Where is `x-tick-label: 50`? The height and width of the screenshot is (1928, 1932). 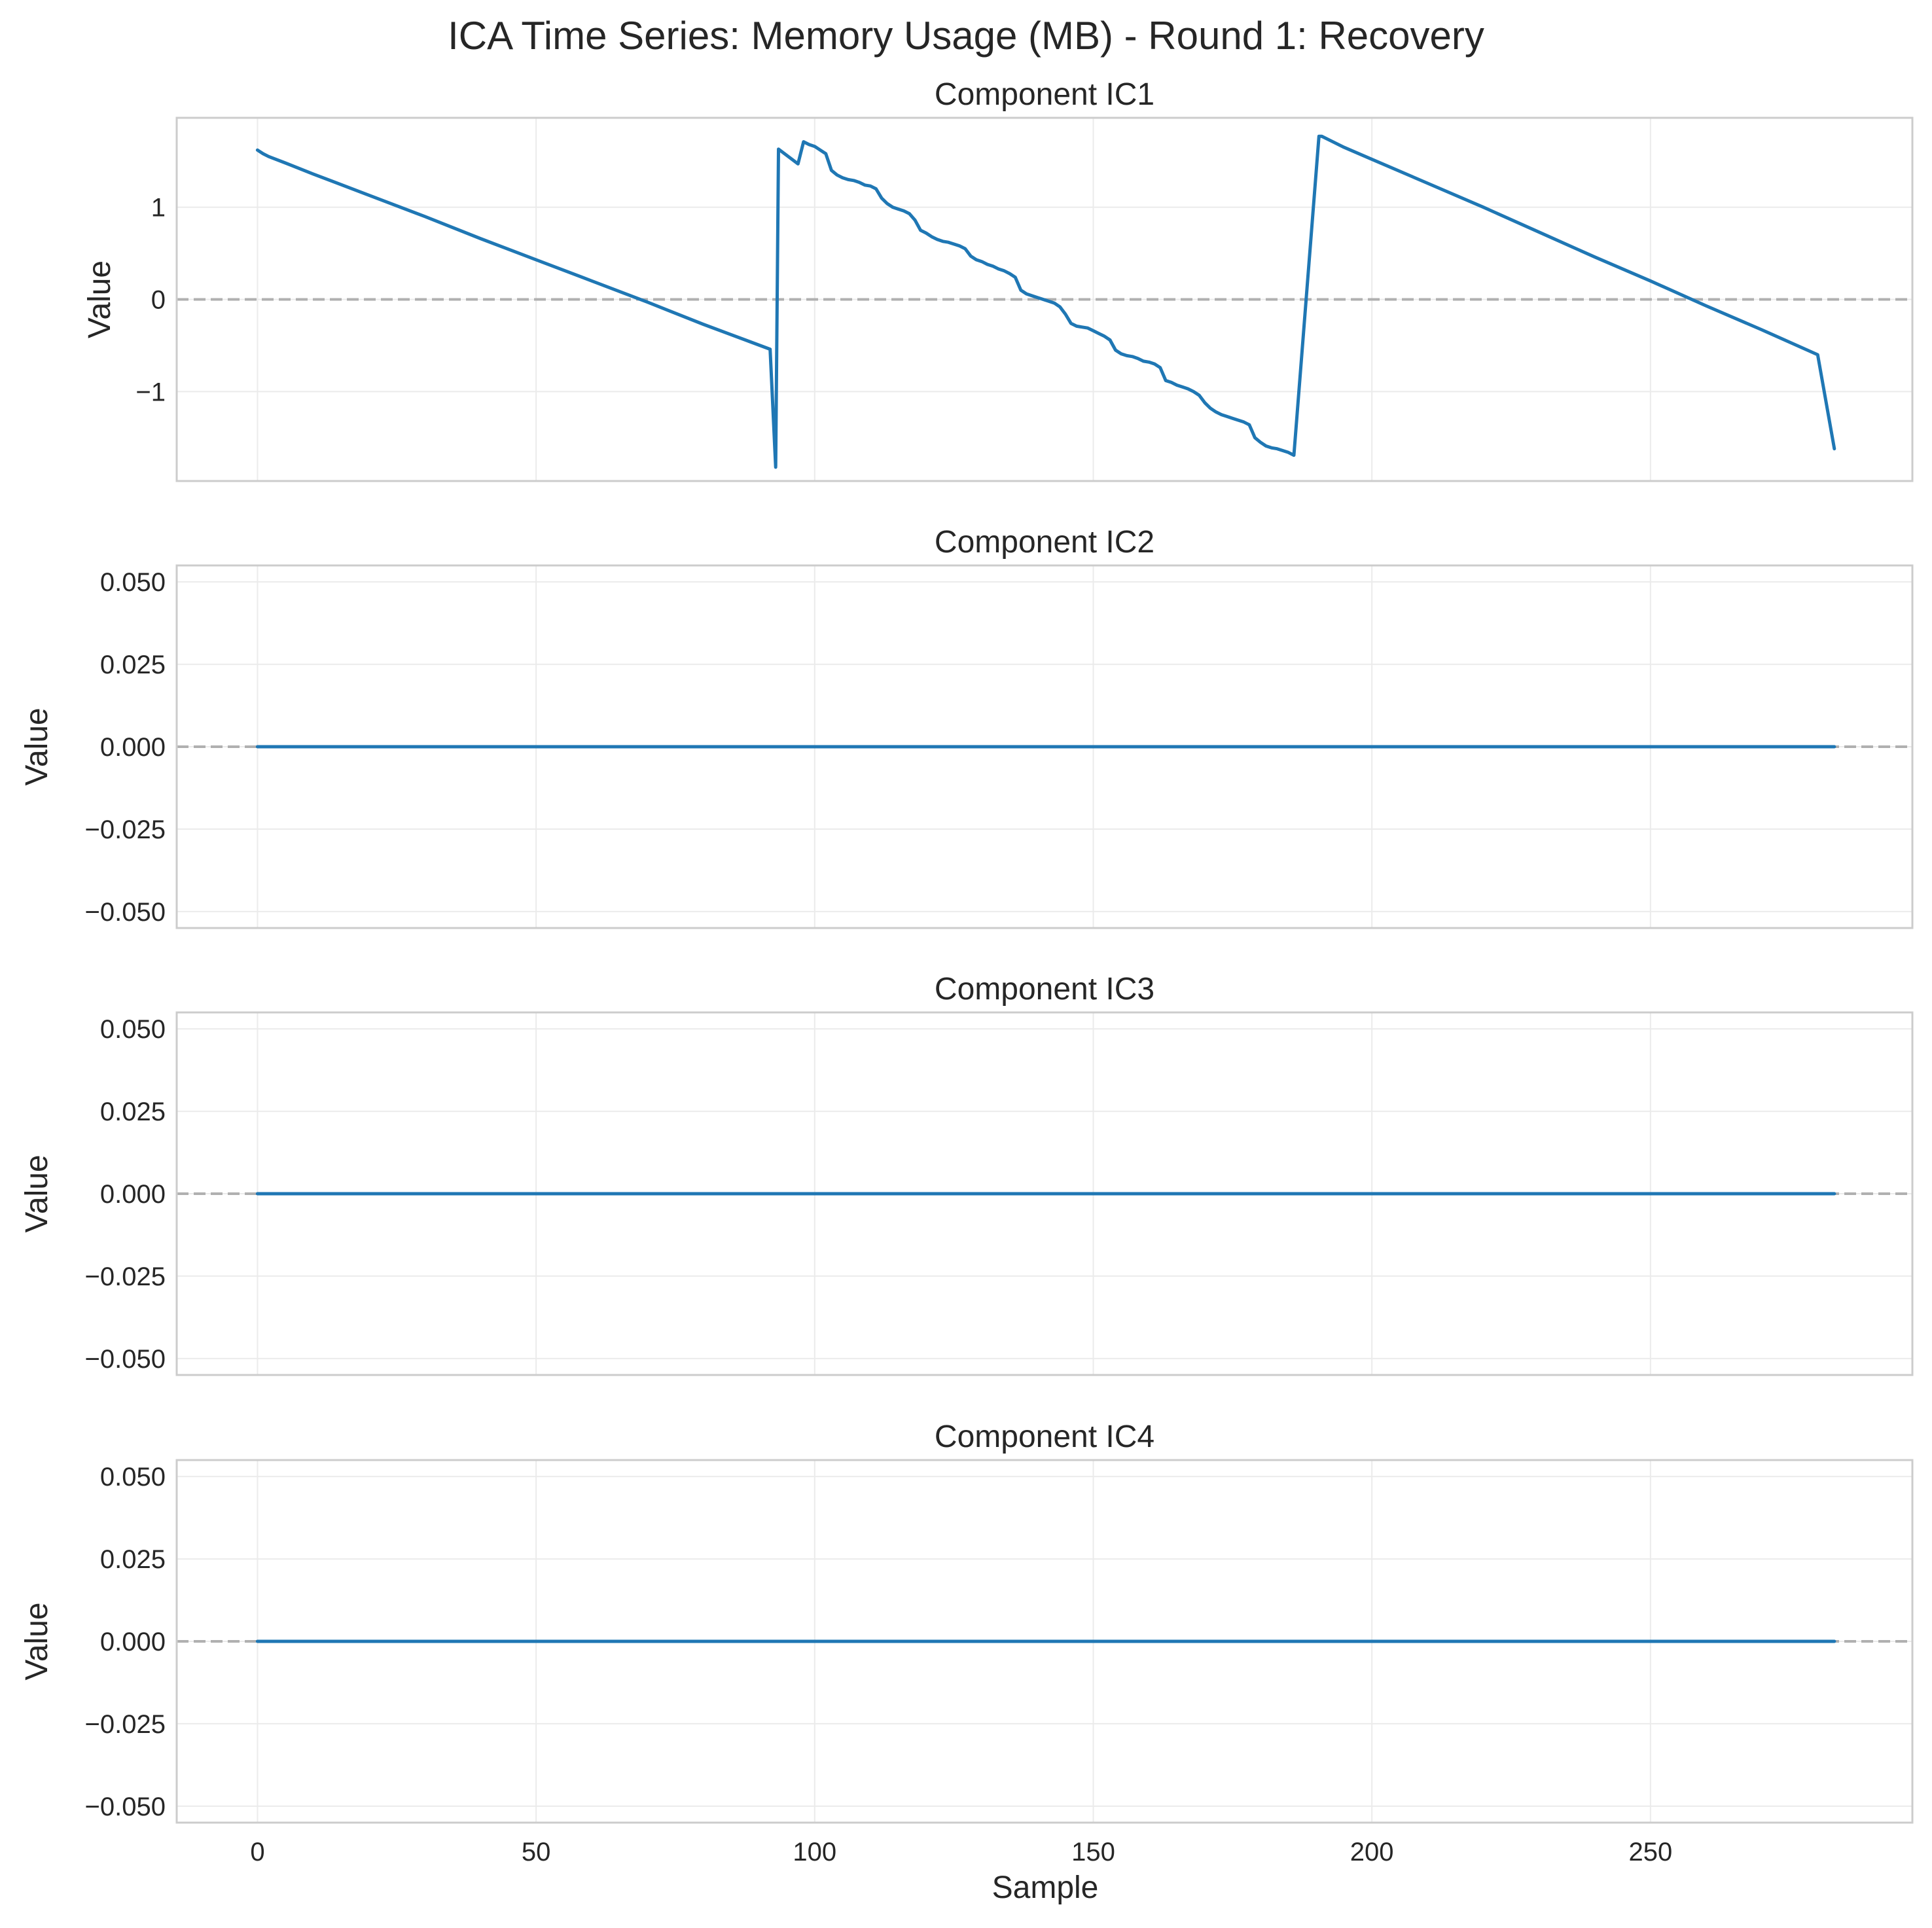
x-tick-label: 50 is located at coordinates (536, 1852).